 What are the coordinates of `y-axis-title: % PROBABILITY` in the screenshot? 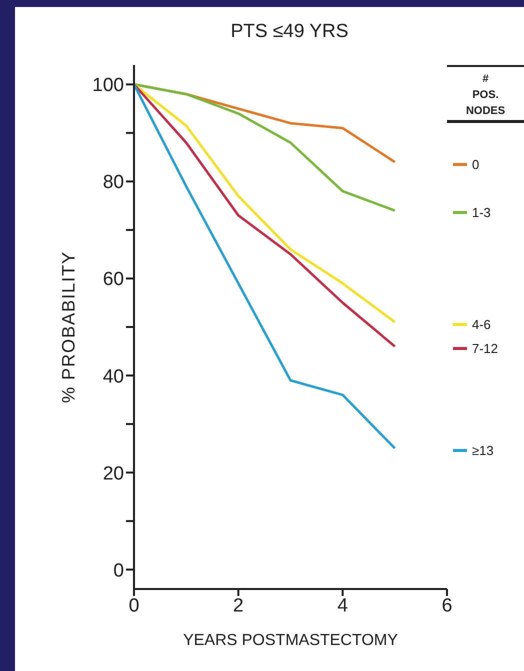 It's located at (68, 327).